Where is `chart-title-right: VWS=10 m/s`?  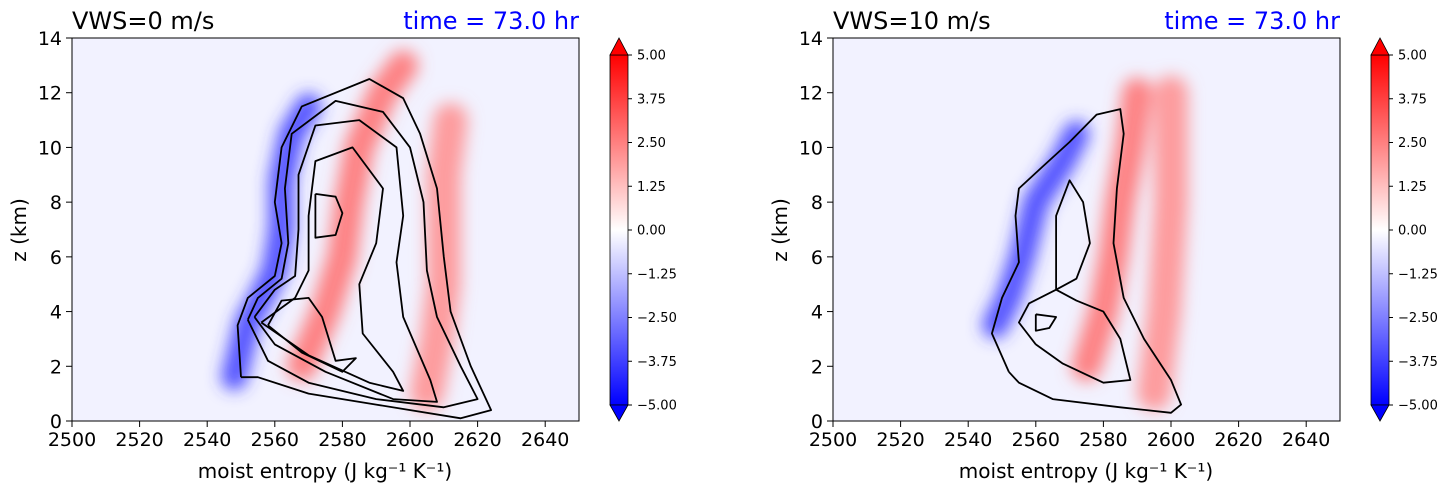
chart-title-right: VWS=10 m/s is located at coordinates (912, 21).